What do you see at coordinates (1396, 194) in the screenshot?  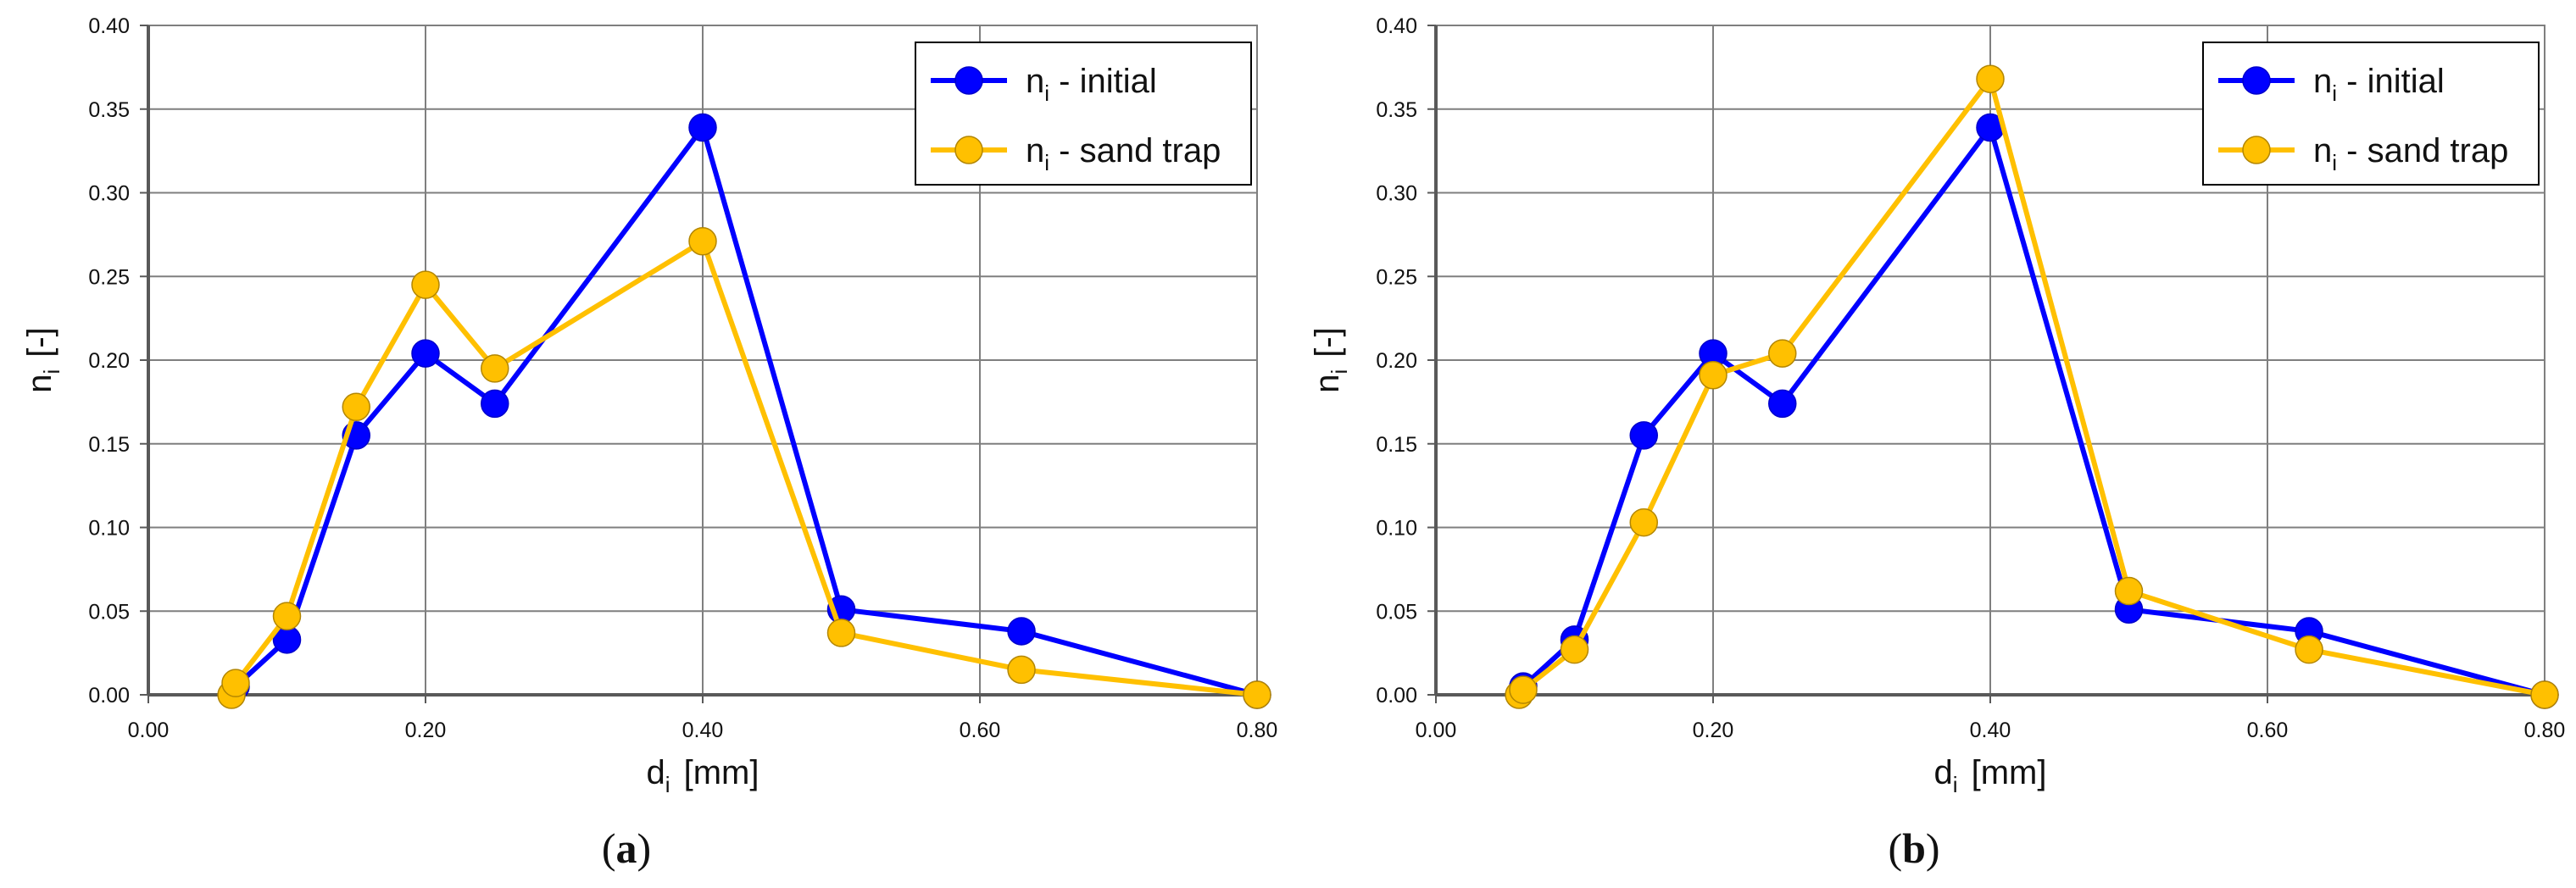 I see `chart-b-y-tick-label: 0.30` at bounding box center [1396, 194].